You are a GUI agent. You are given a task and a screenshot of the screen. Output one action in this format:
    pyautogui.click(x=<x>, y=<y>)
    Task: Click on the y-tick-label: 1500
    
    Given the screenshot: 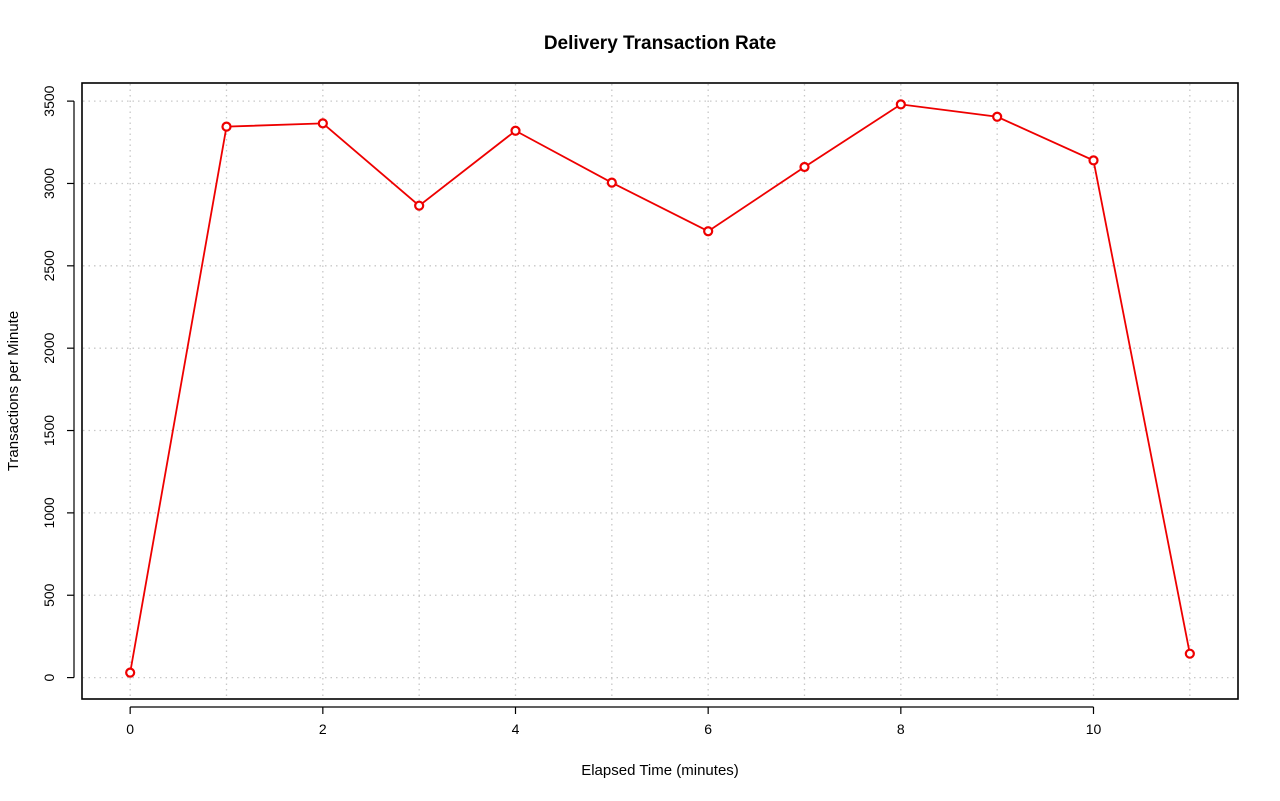 What is the action you would take?
    pyautogui.click(x=49, y=430)
    